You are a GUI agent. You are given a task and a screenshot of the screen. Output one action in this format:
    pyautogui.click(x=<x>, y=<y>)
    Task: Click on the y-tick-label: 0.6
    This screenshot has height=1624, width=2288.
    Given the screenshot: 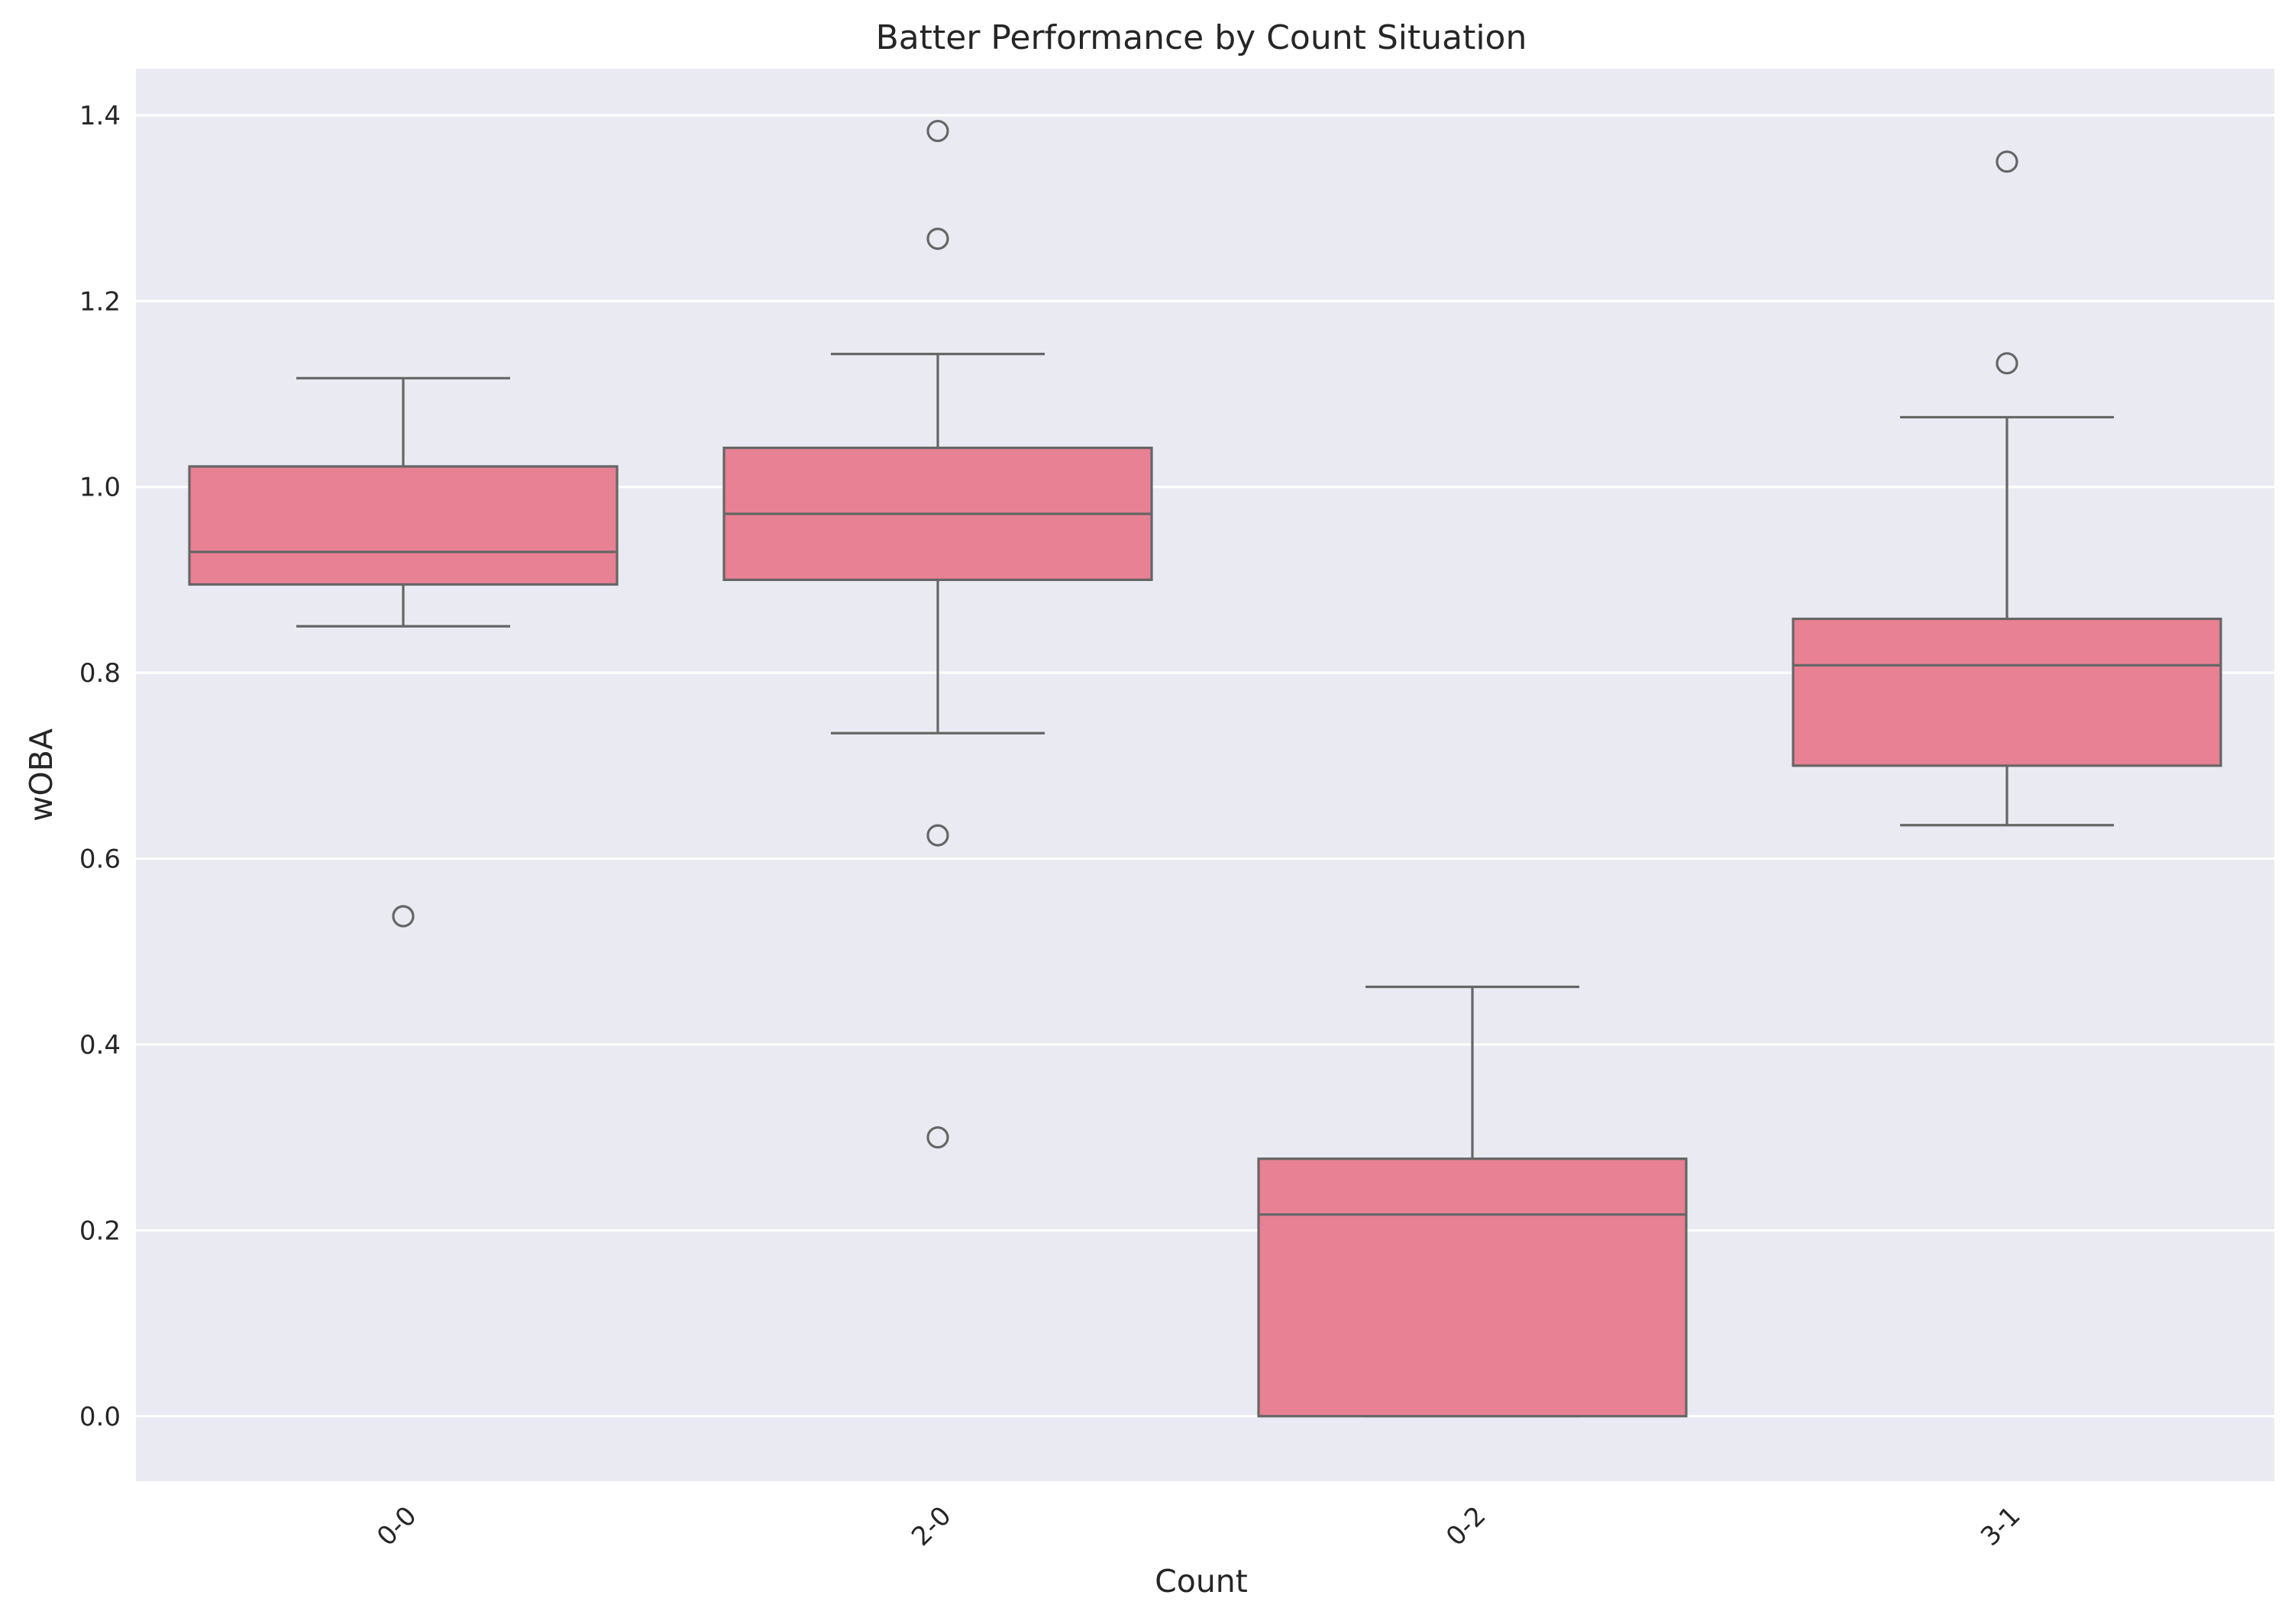 What is the action you would take?
    pyautogui.click(x=100, y=859)
    